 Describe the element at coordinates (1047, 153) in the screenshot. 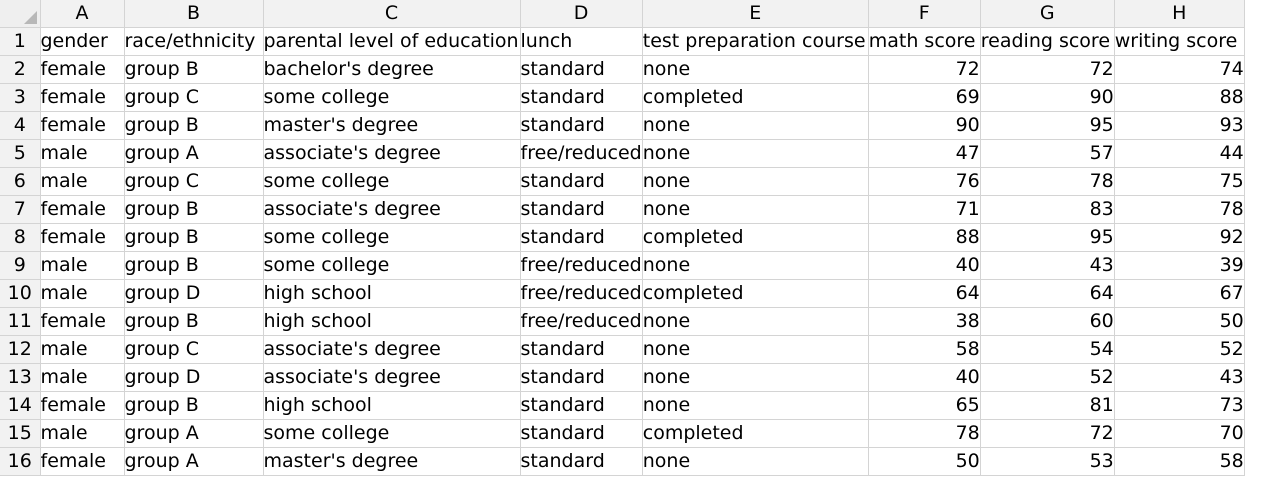

I see `cell-reading-score: 57` at that location.